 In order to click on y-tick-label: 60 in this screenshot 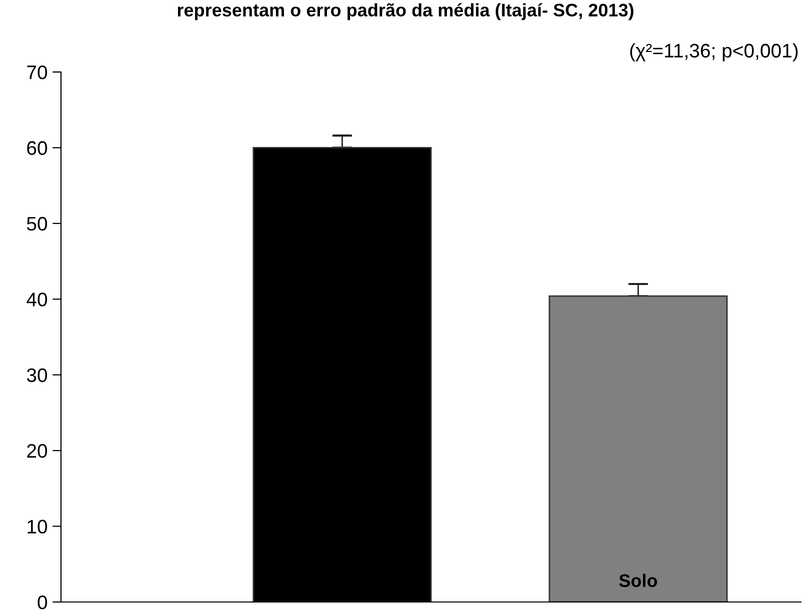, I will do `click(37, 148)`.